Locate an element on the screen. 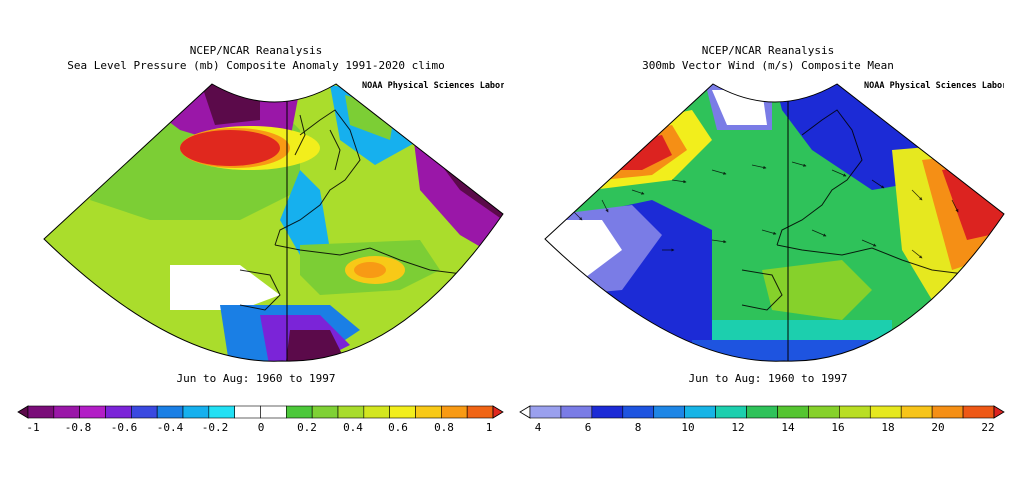 Image resolution: width=1024 pixels, height=485 pixels. left-tick: 0.8 is located at coordinates (444, 427).